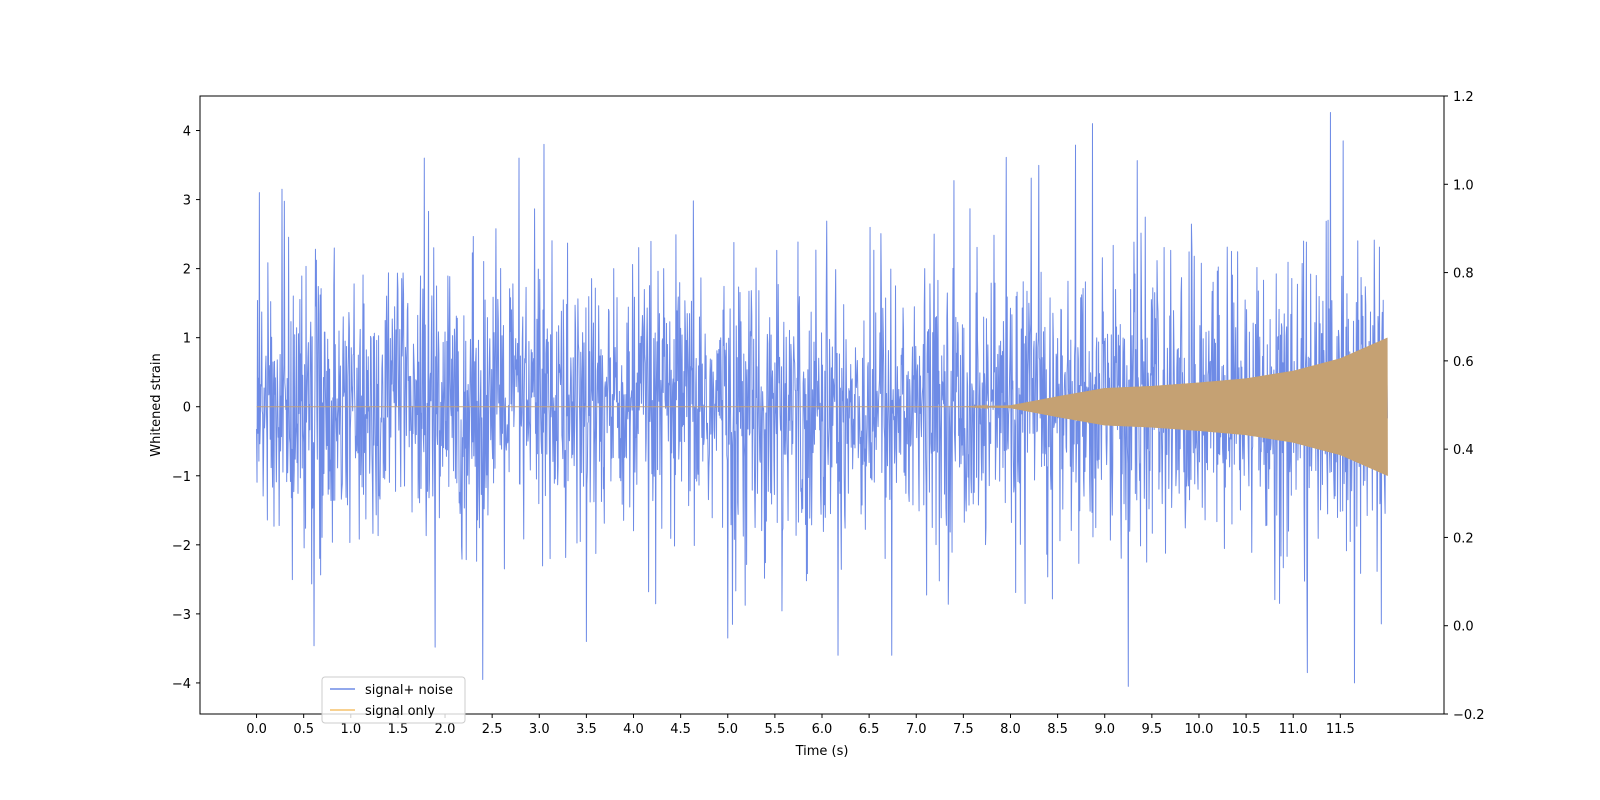 This screenshot has height=800, width=1600. What do you see at coordinates (822, 751) in the screenshot?
I see `x-axis-title: Time (s)` at bounding box center [822, 751].